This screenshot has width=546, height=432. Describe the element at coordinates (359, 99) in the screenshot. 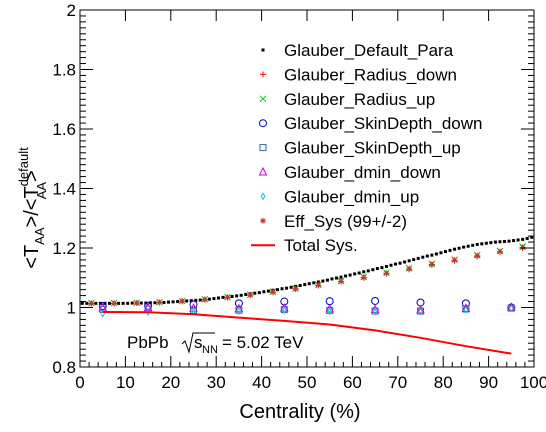

I see `legend-label: Glauber_Radius_up` at that location.